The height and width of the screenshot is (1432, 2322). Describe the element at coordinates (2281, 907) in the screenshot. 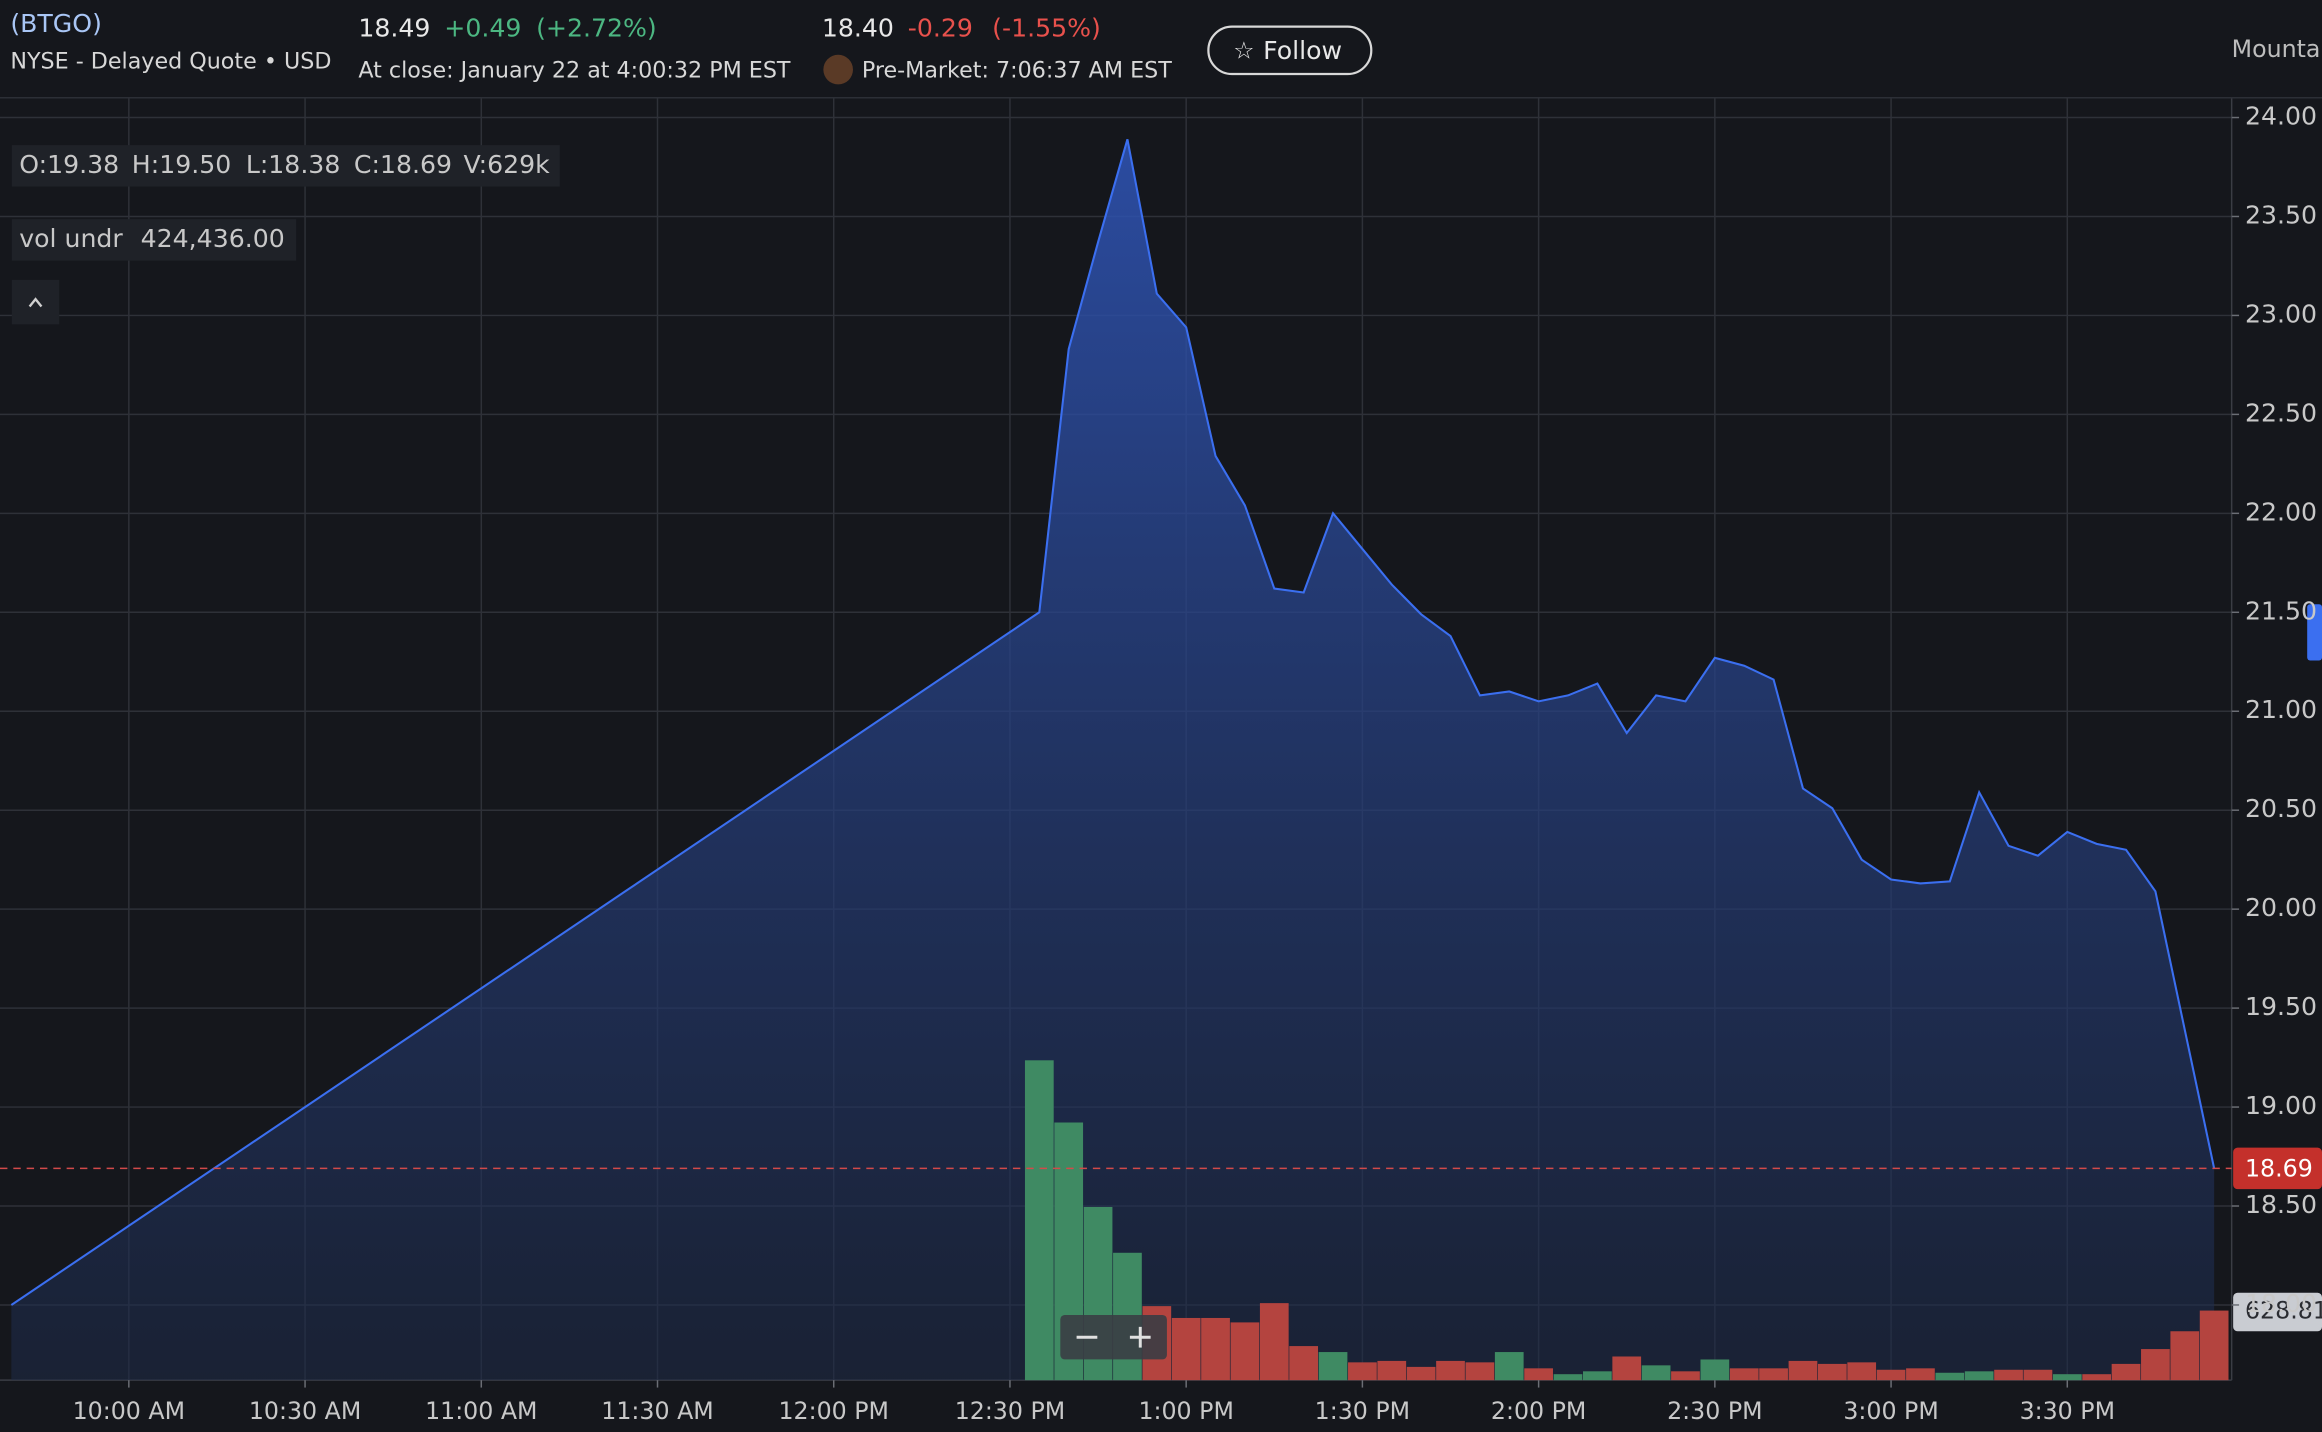

I see `y-tick-label: 20.00` at that location.